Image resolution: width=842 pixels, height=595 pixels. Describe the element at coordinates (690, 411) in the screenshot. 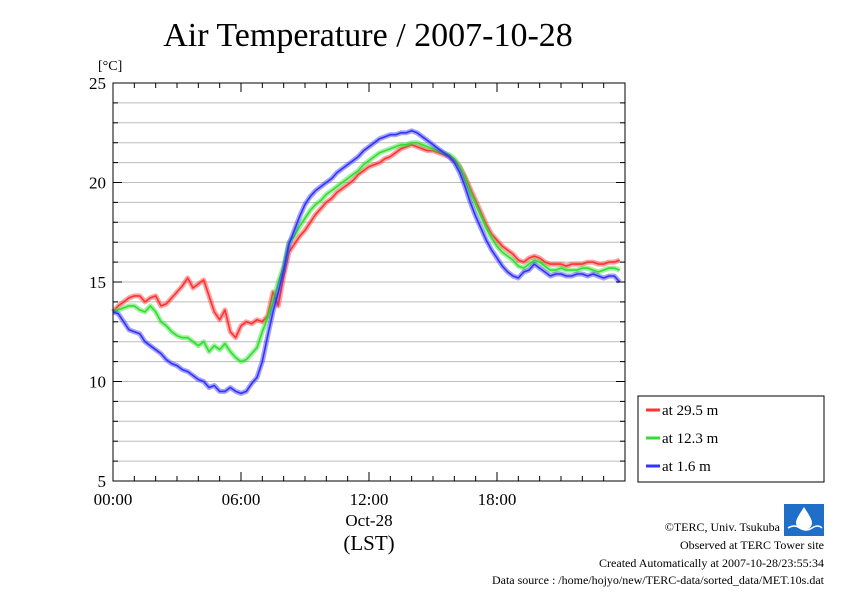

I see `legend-label: at 29.5 m` at that location.